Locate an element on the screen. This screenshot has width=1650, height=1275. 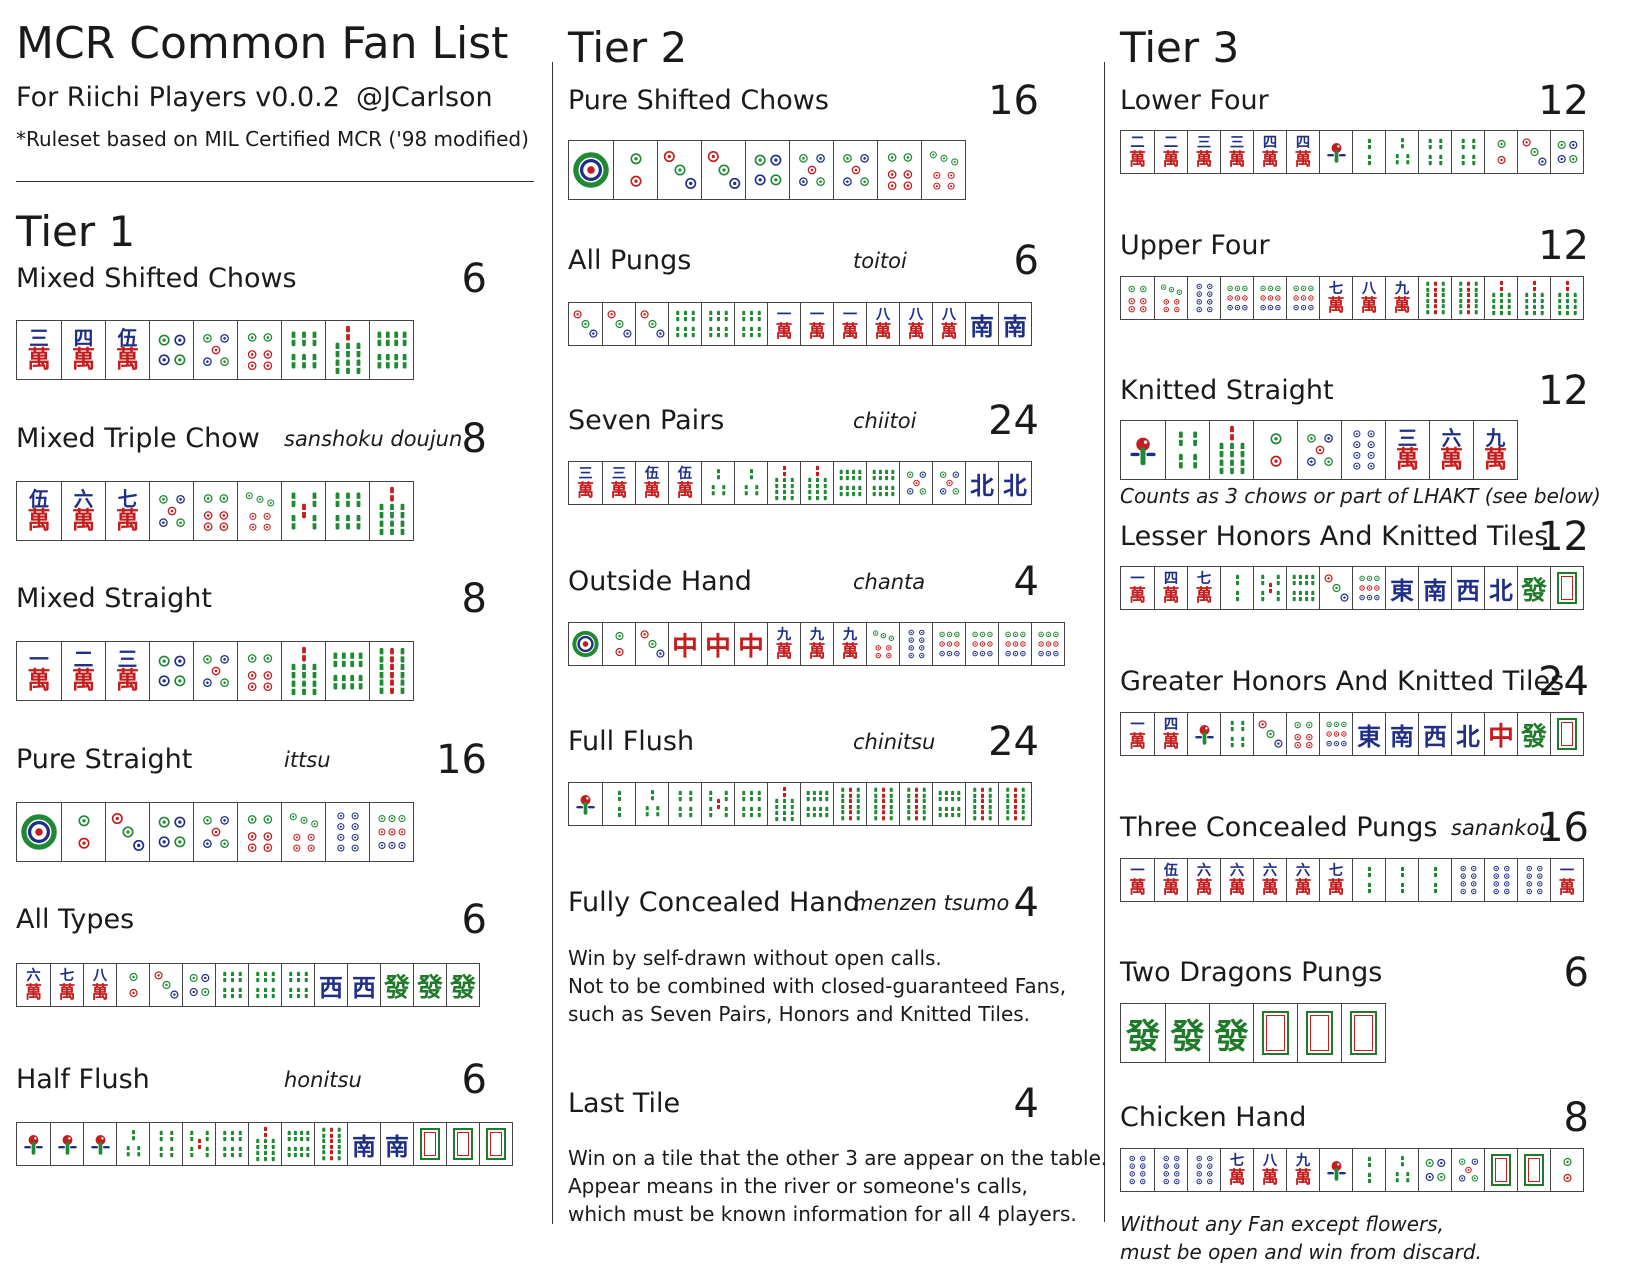
fan-points: 6 is located at coordinates (1576, 973).